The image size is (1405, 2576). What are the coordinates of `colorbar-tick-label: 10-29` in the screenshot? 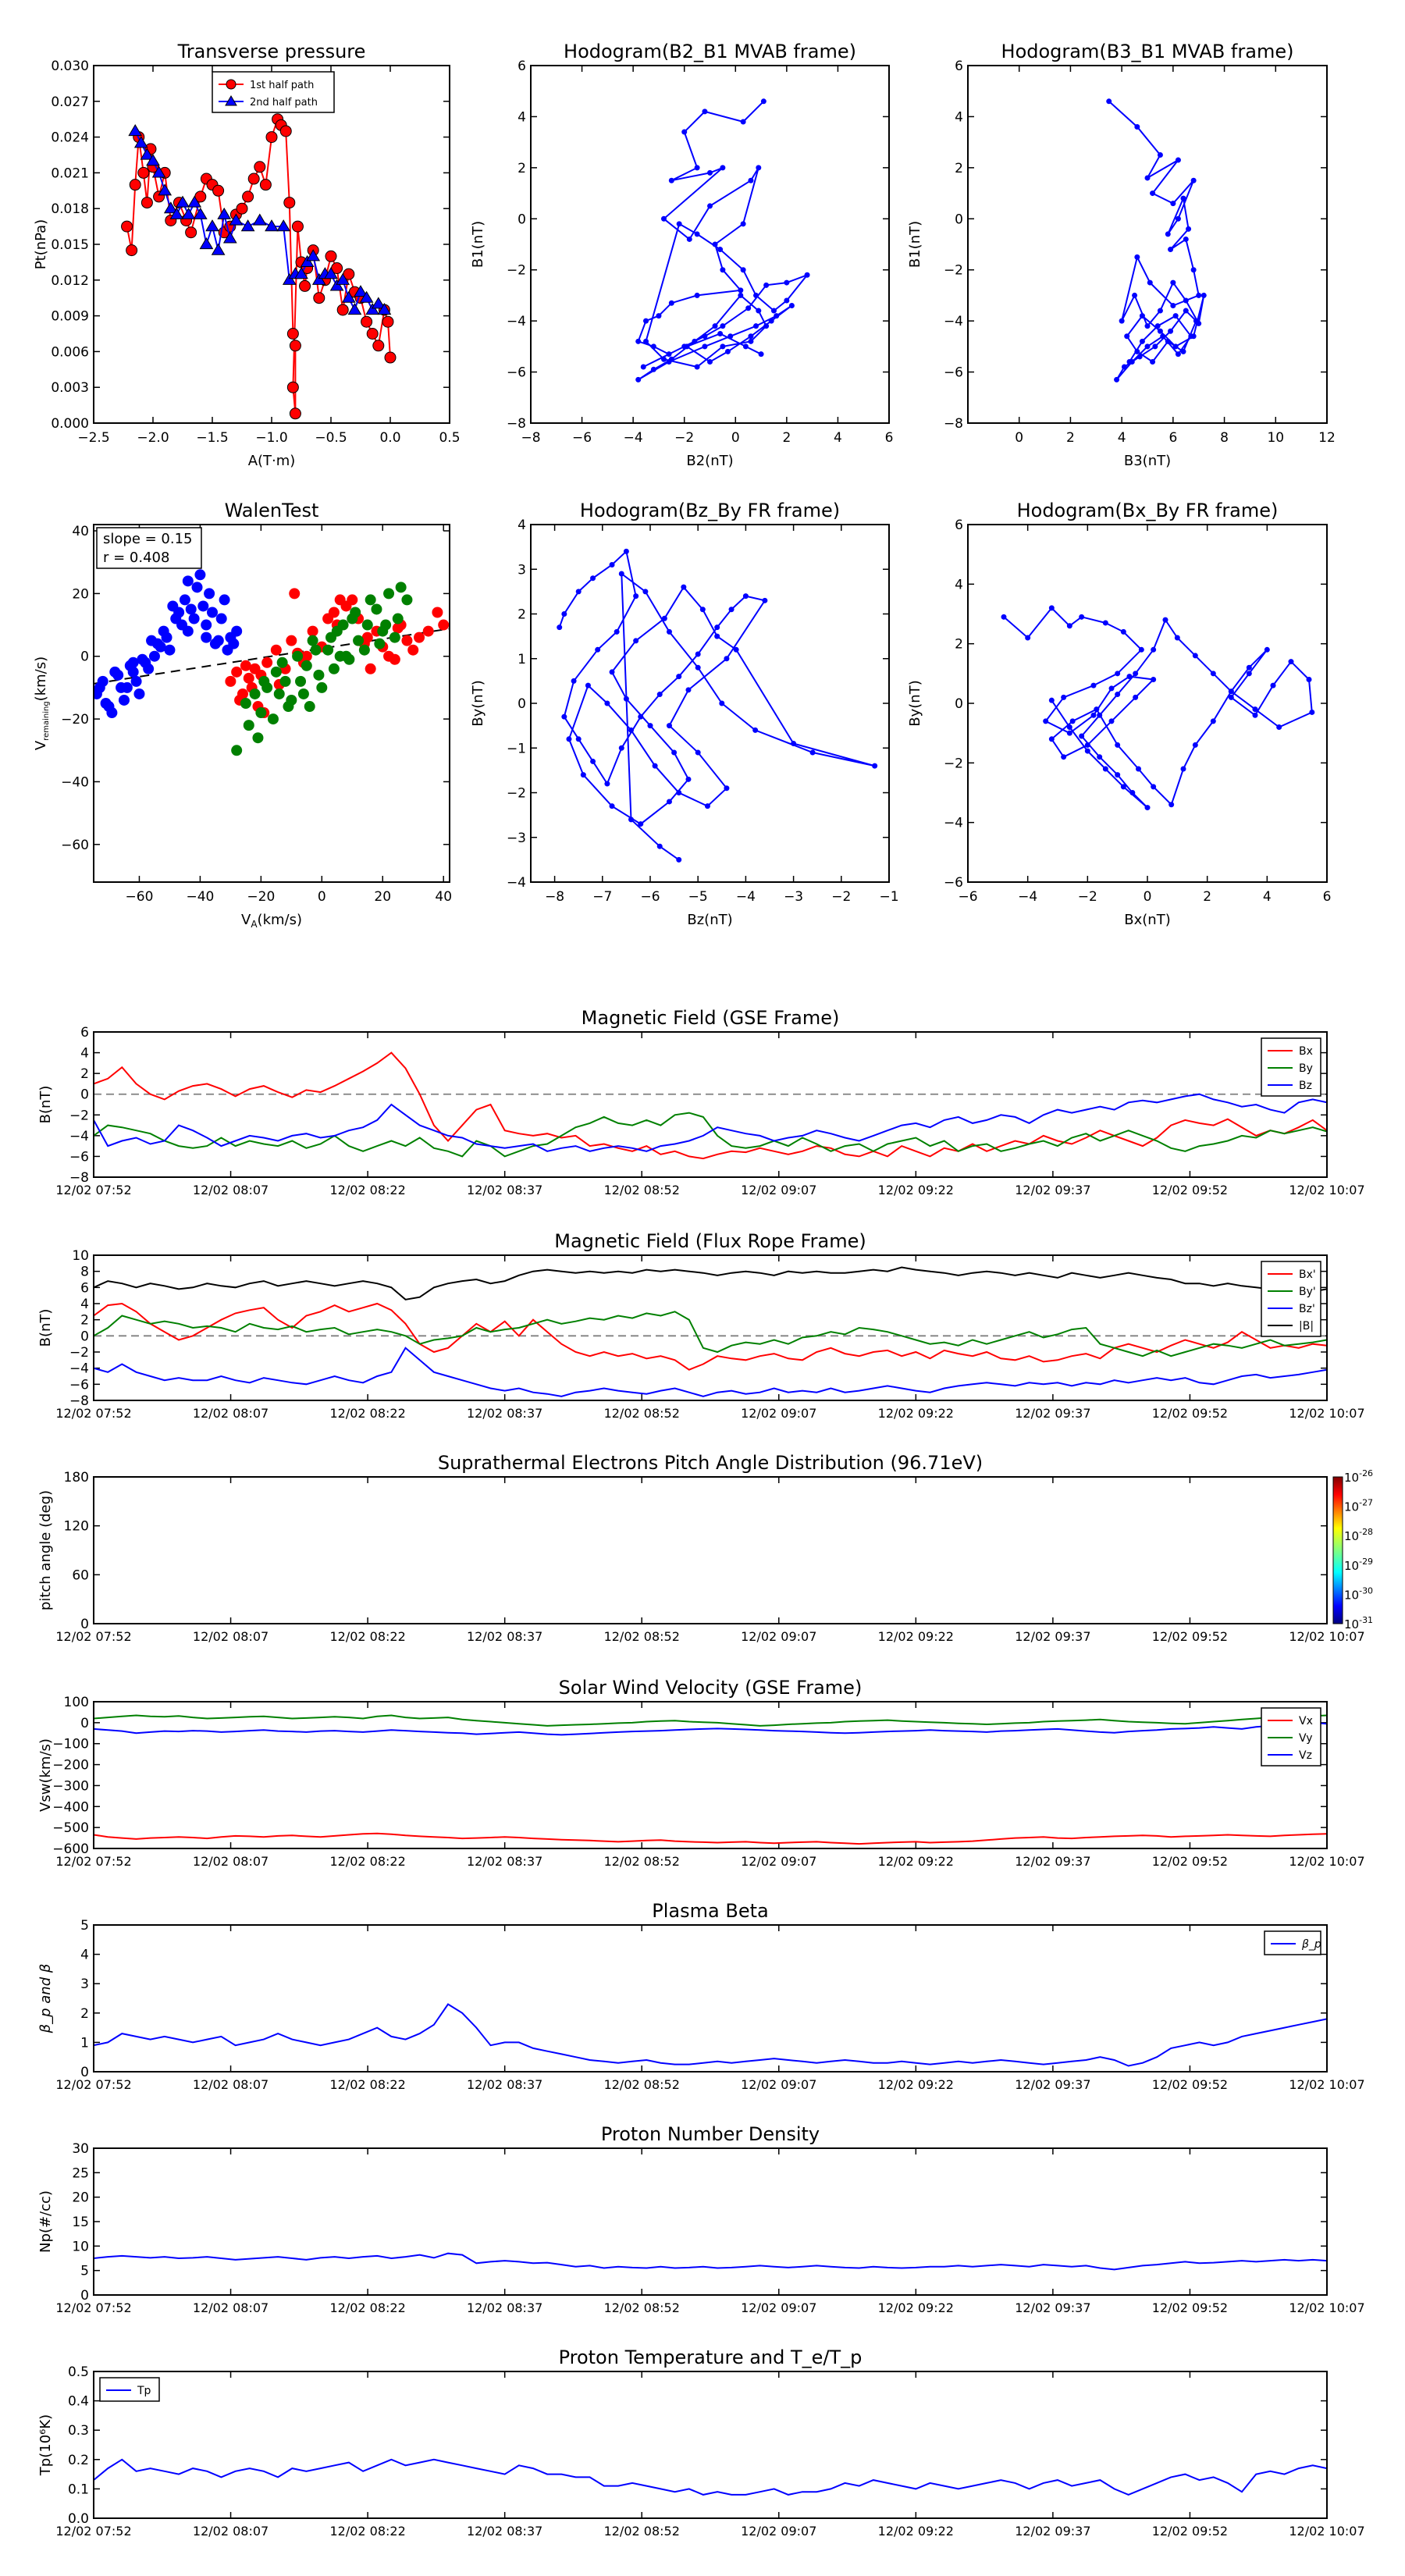 It's located at (1359, 1565).